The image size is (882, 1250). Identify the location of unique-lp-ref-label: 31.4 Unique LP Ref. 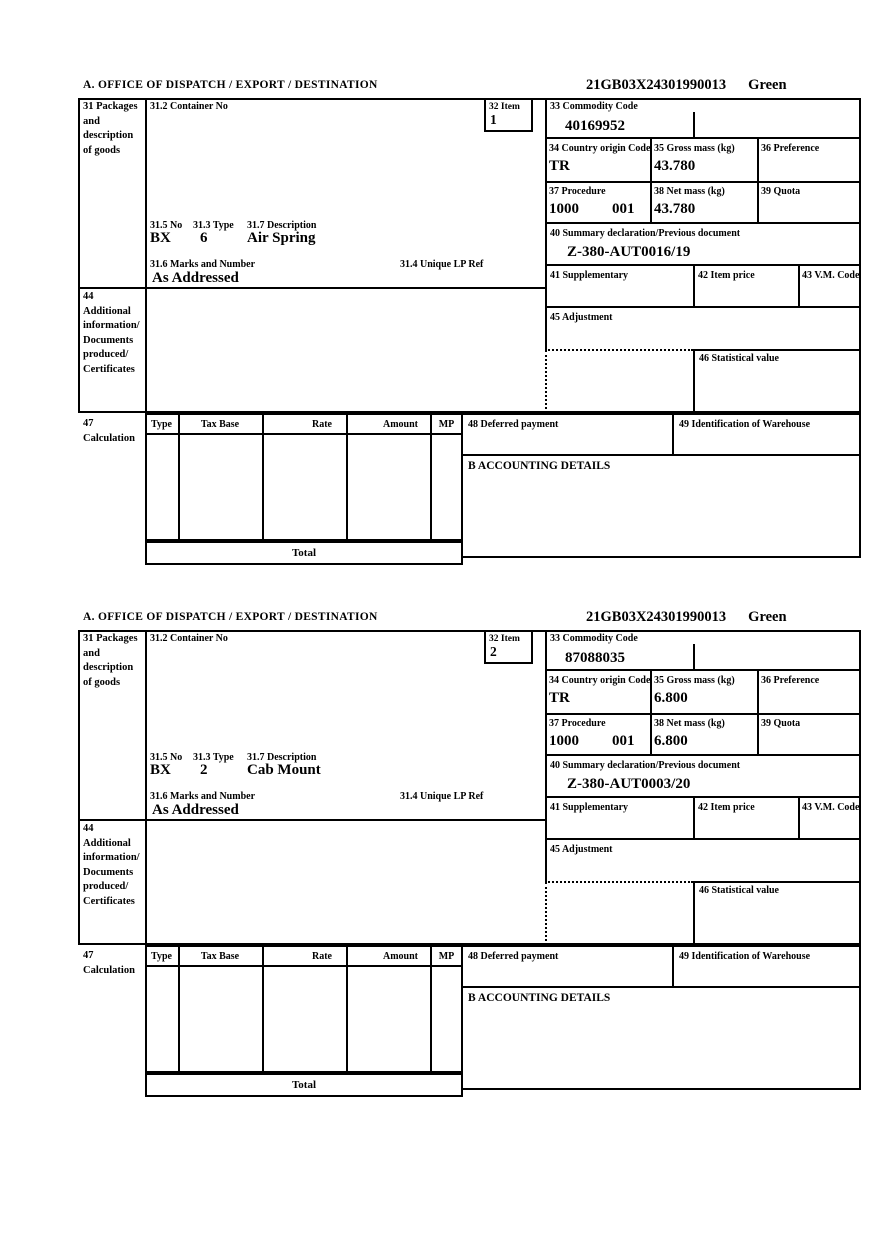
(442, 796).